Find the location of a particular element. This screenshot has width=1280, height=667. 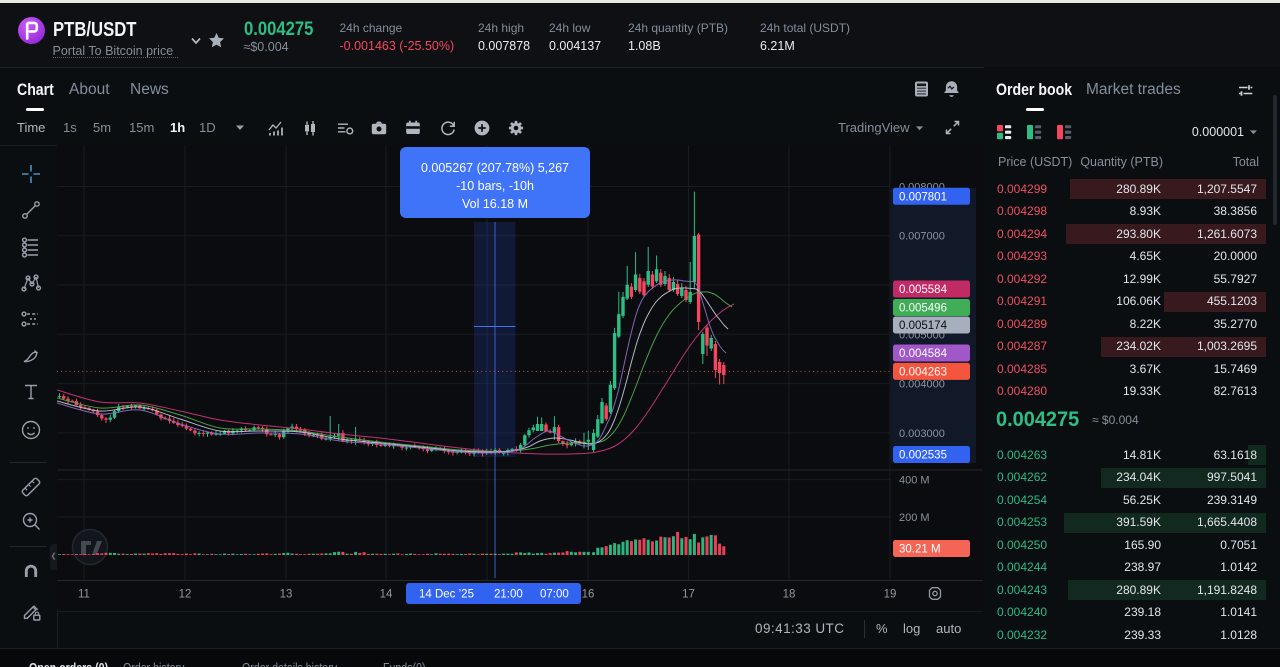

svg-text: 21:00 is located at coordinates (508, 595).